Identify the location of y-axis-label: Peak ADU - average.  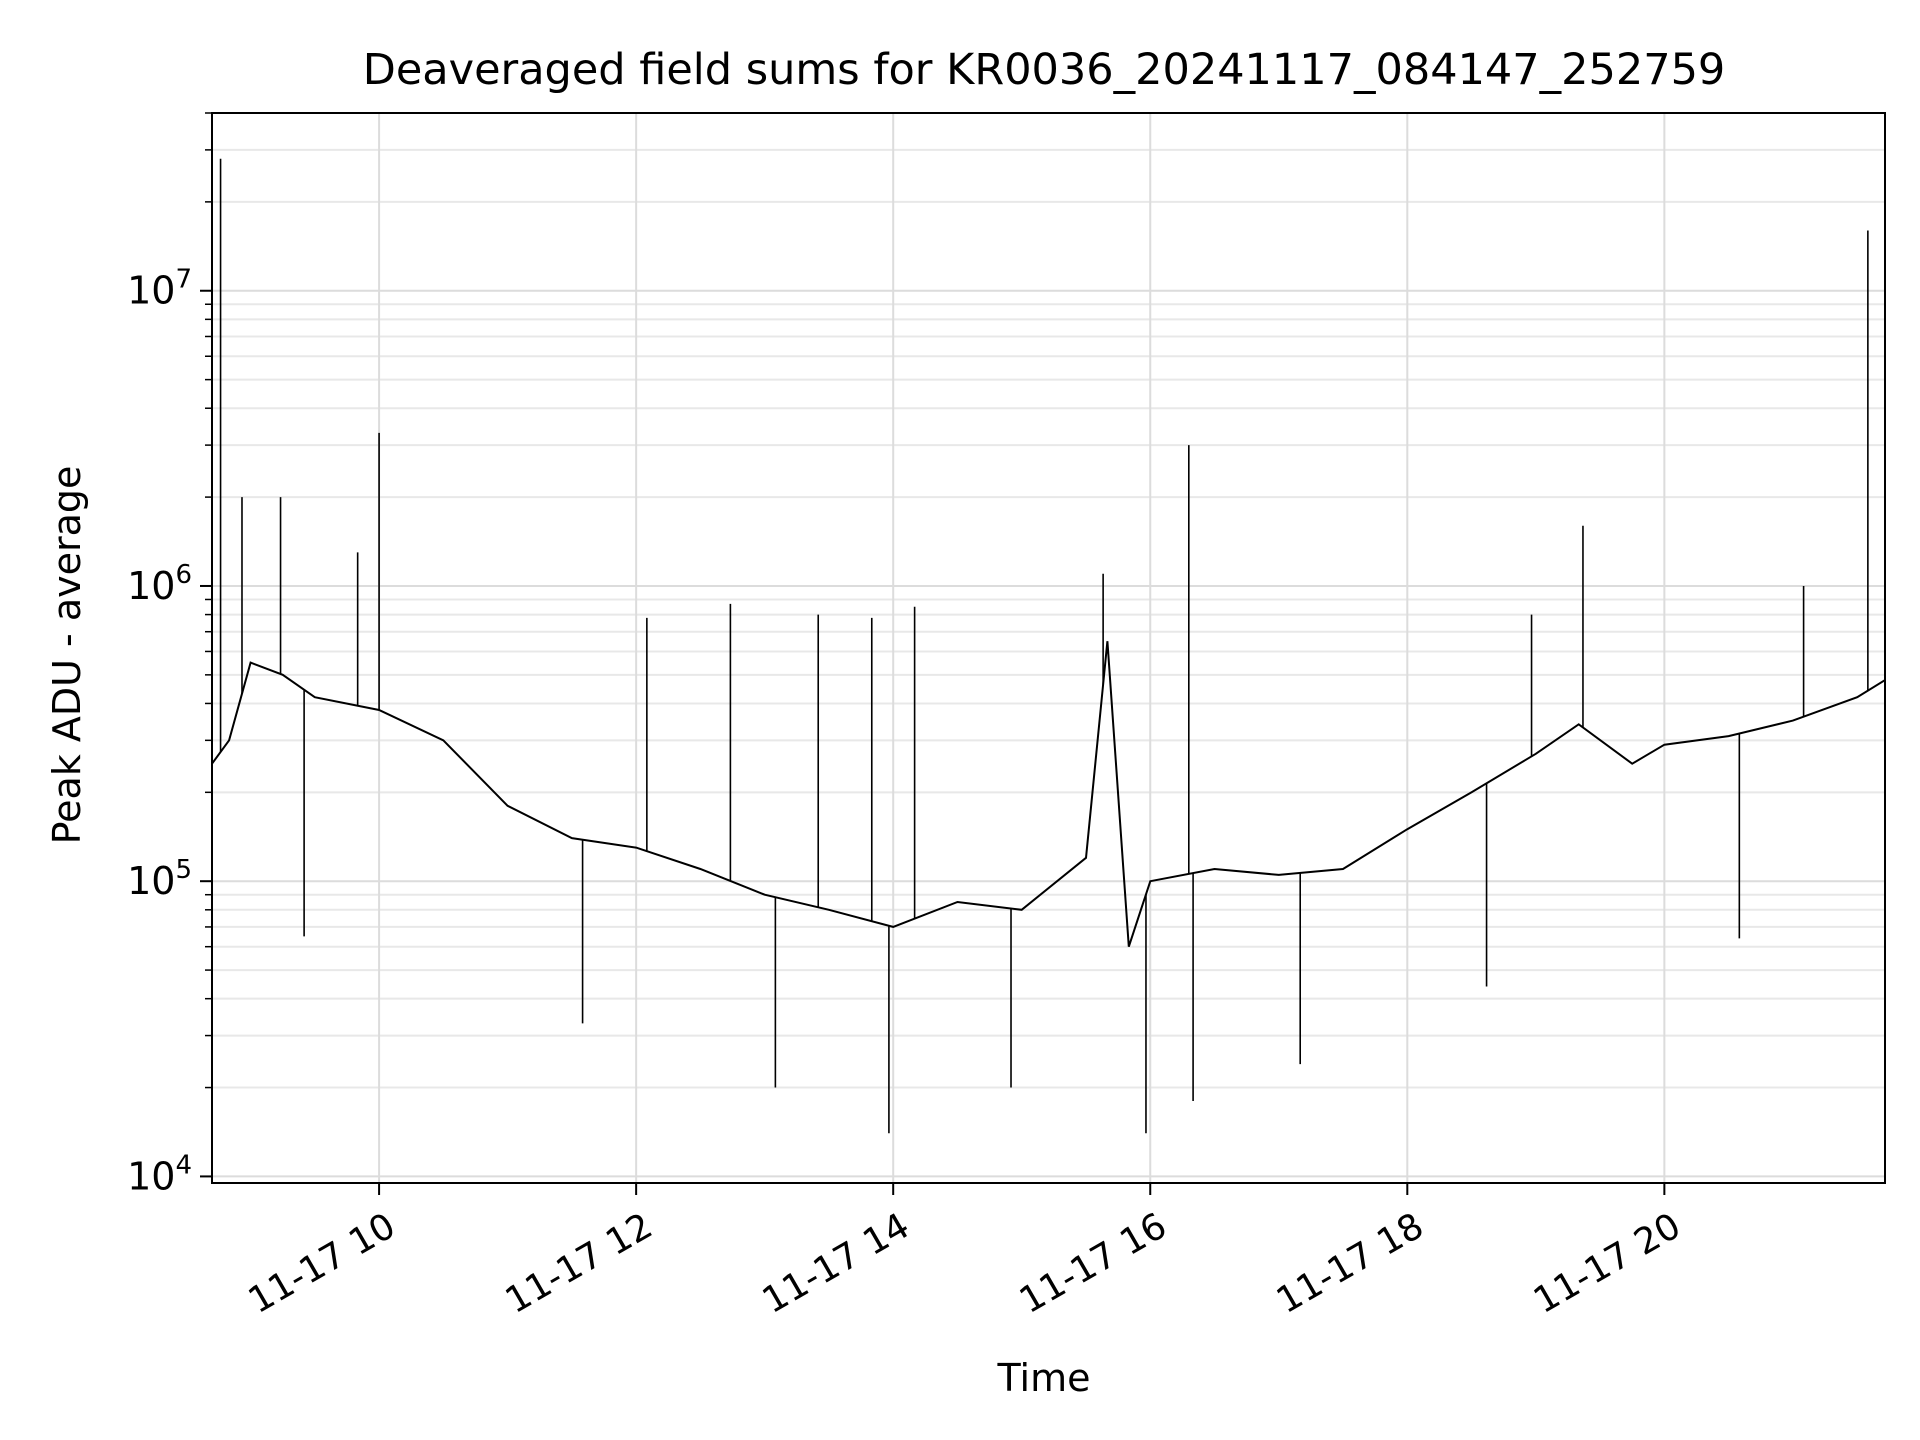
(67, 655).